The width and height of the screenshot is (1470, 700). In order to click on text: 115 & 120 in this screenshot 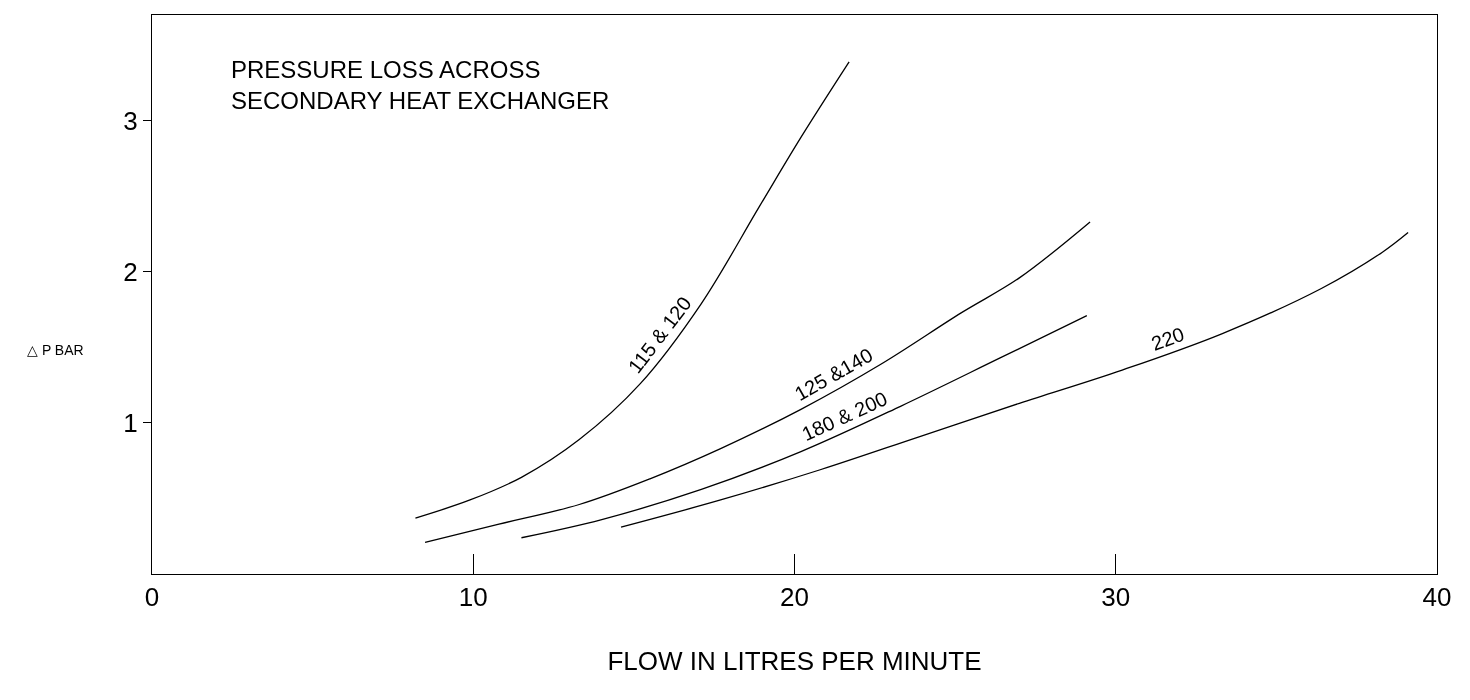, I will do `click(659, 335)`.